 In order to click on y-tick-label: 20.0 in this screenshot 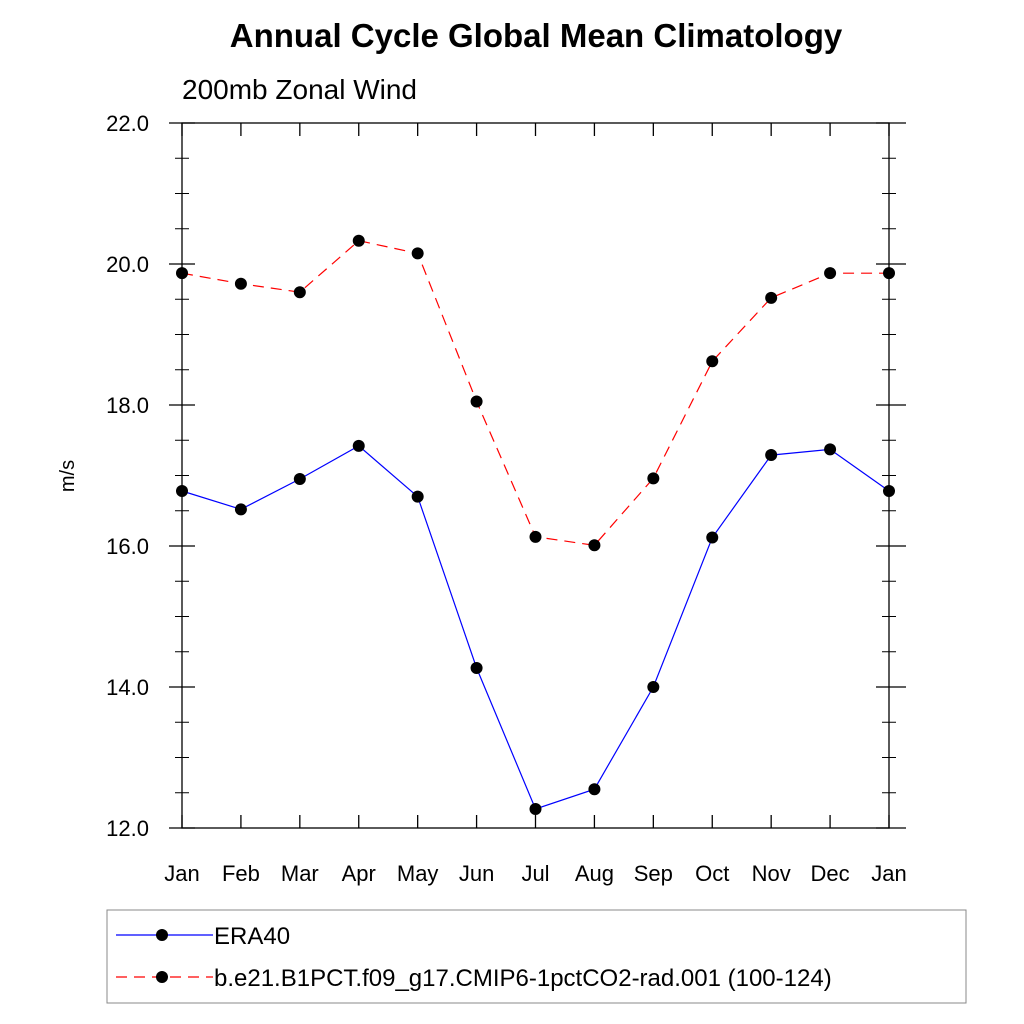, I will do `click(127, 264)`.